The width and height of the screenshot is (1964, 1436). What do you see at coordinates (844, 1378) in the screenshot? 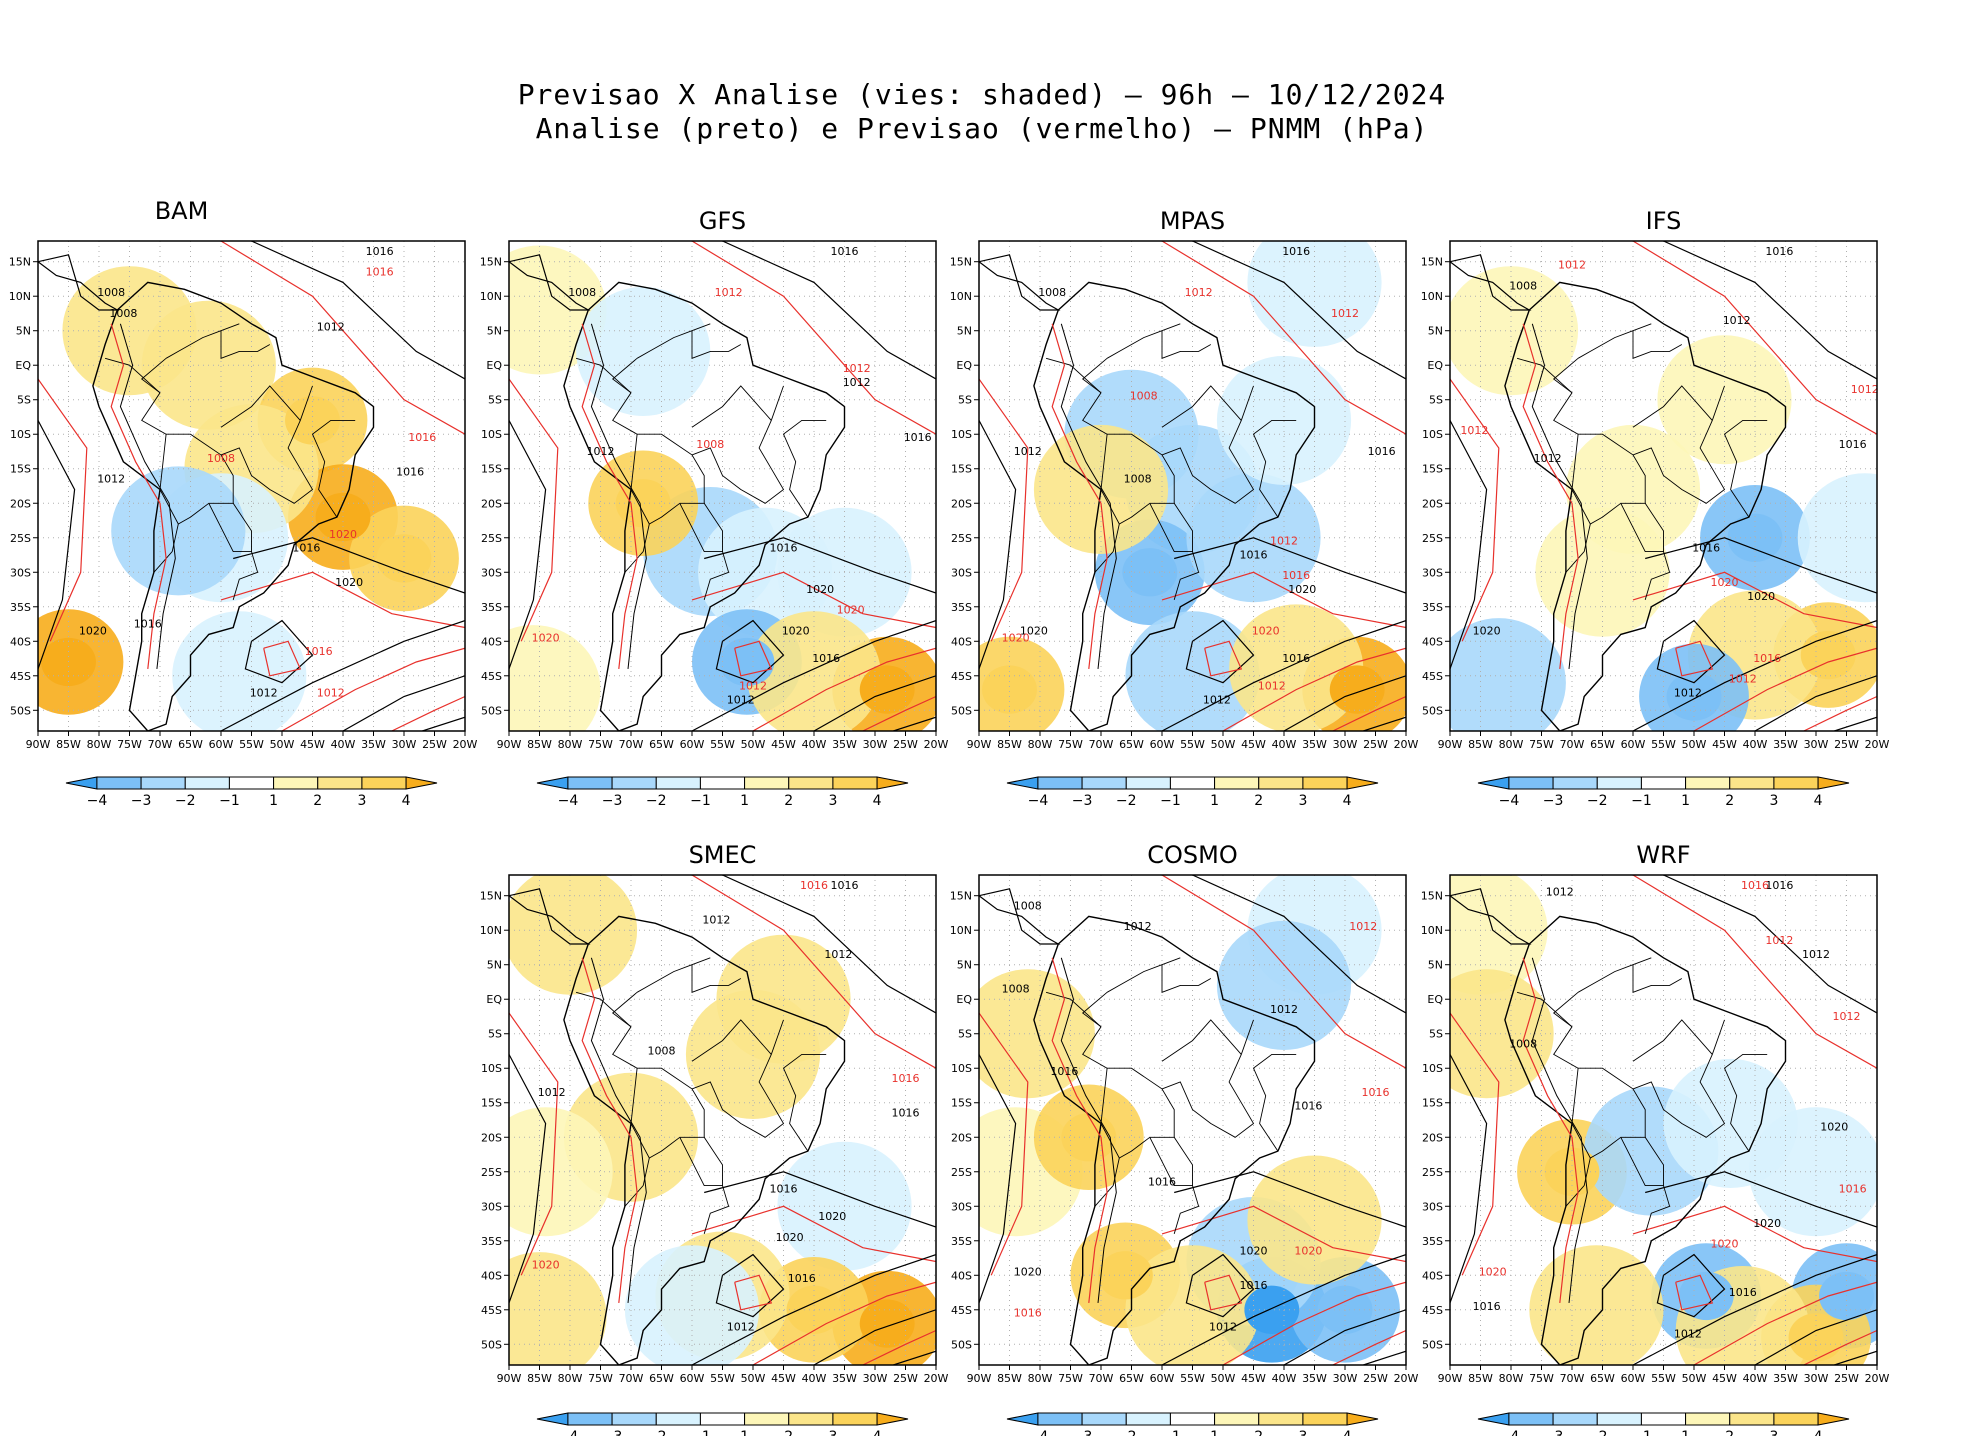
I see `x-tick-label: 35W` at bounding box center [844, 1378].